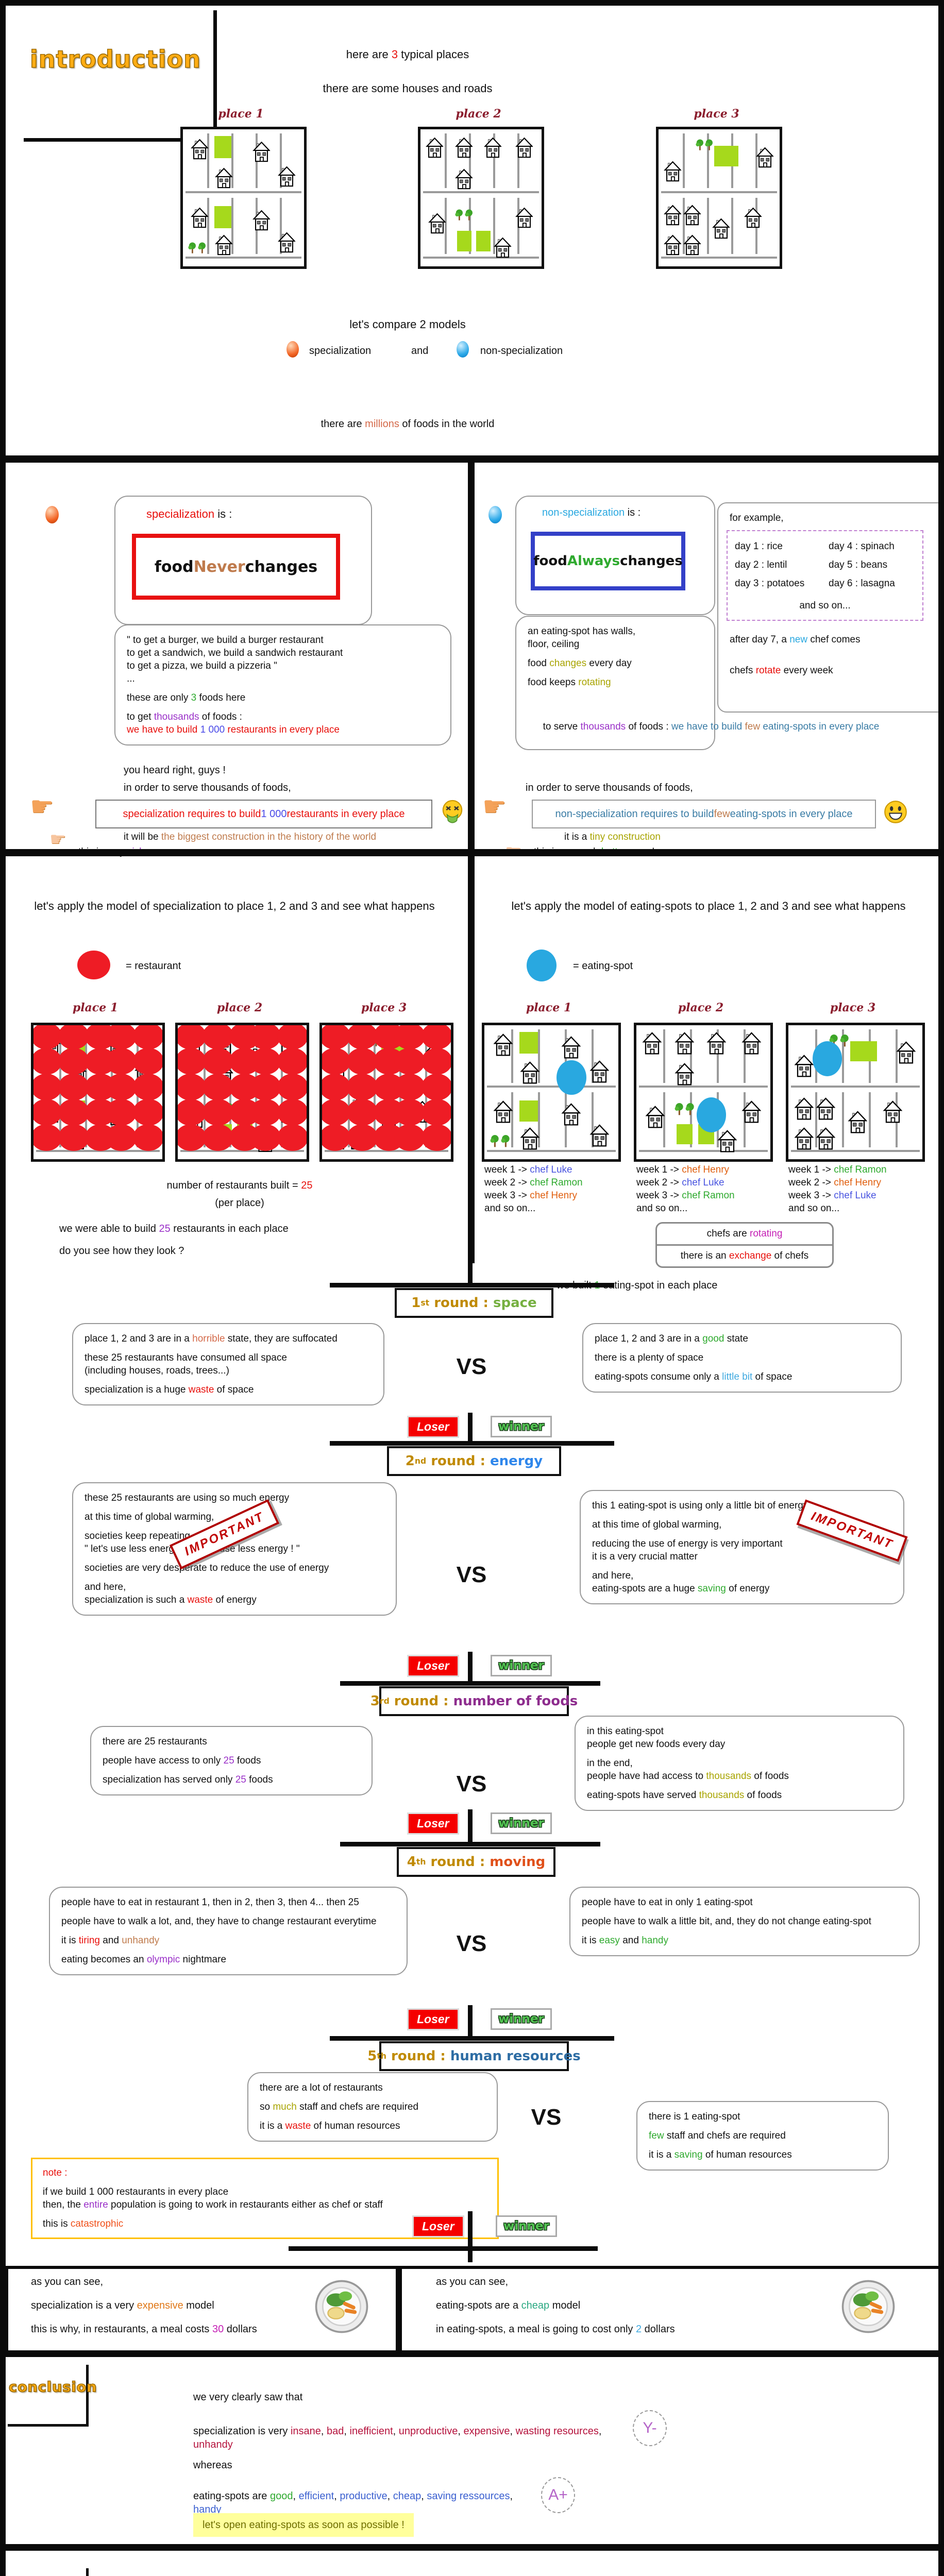  What do you see at coordinates (340, 351) in the screenshot?
I see `legend-specialization: specialization` at bounding box center [340, 351].